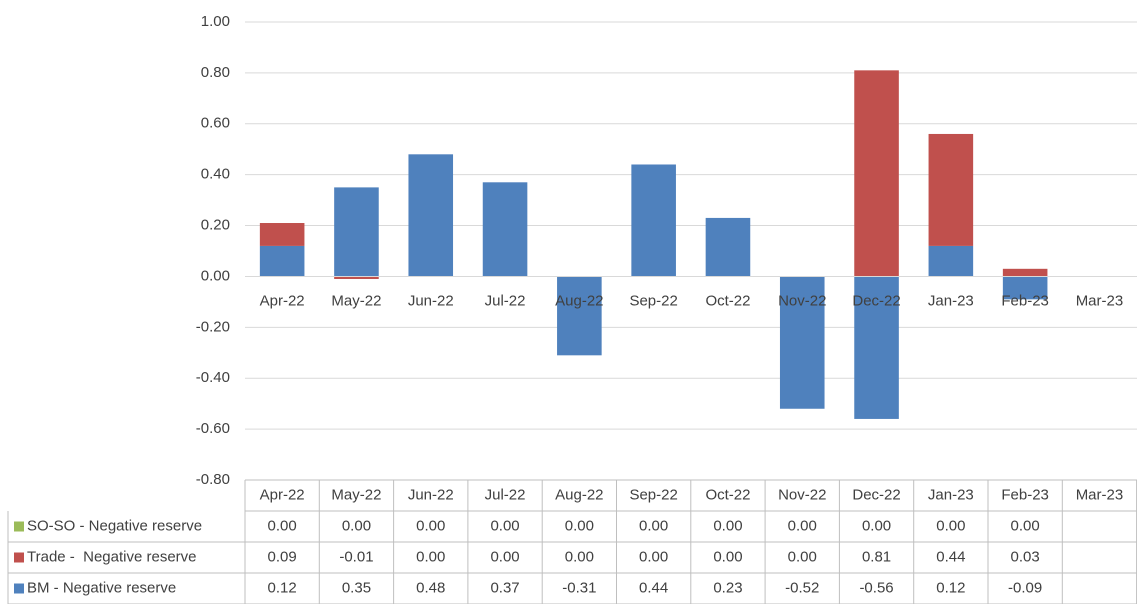 The image size is (1137, 604). Describe the element at coordinates (215, 72) in the screenshot. I see `y-tick-label: 0.80` at that location.